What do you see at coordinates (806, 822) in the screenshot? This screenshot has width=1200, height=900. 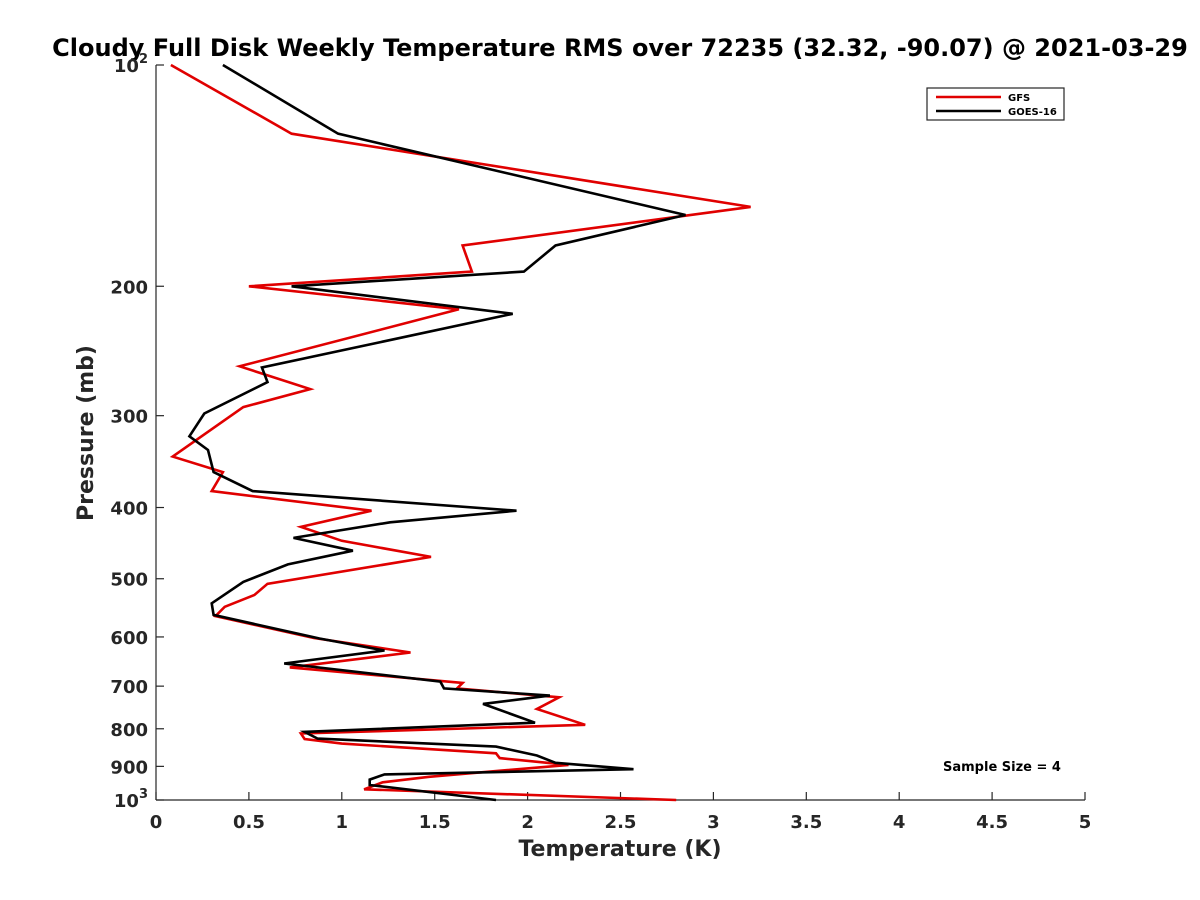 I see `x-tick-label: 3.5` at bounding box center [806, 822].